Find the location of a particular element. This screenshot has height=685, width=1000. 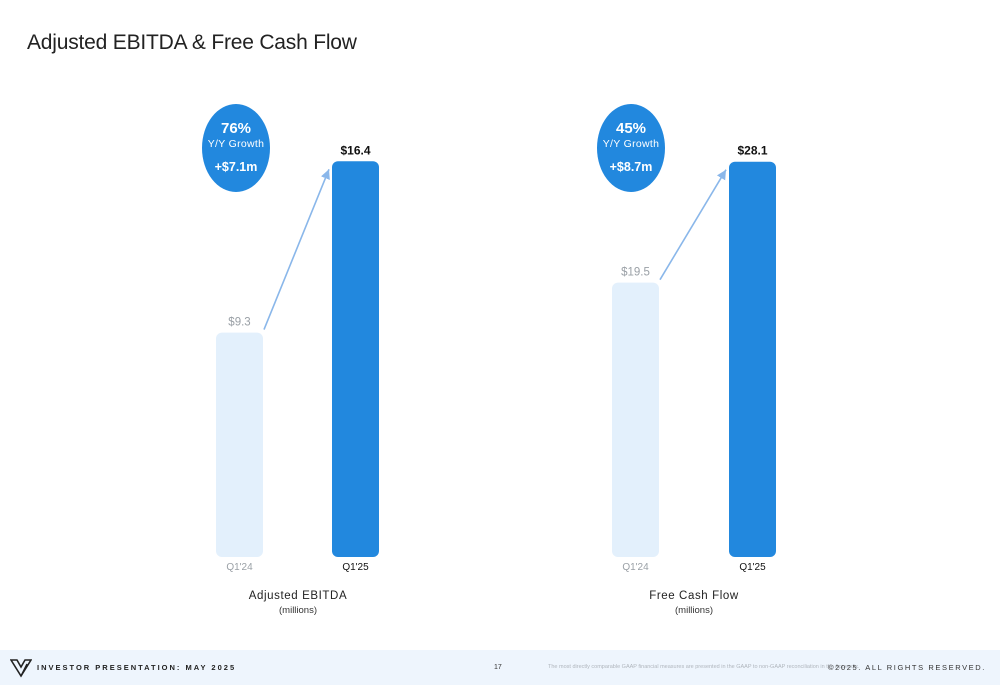

chart-1-unit-label: (millions) is located at coordinates (298, 610).